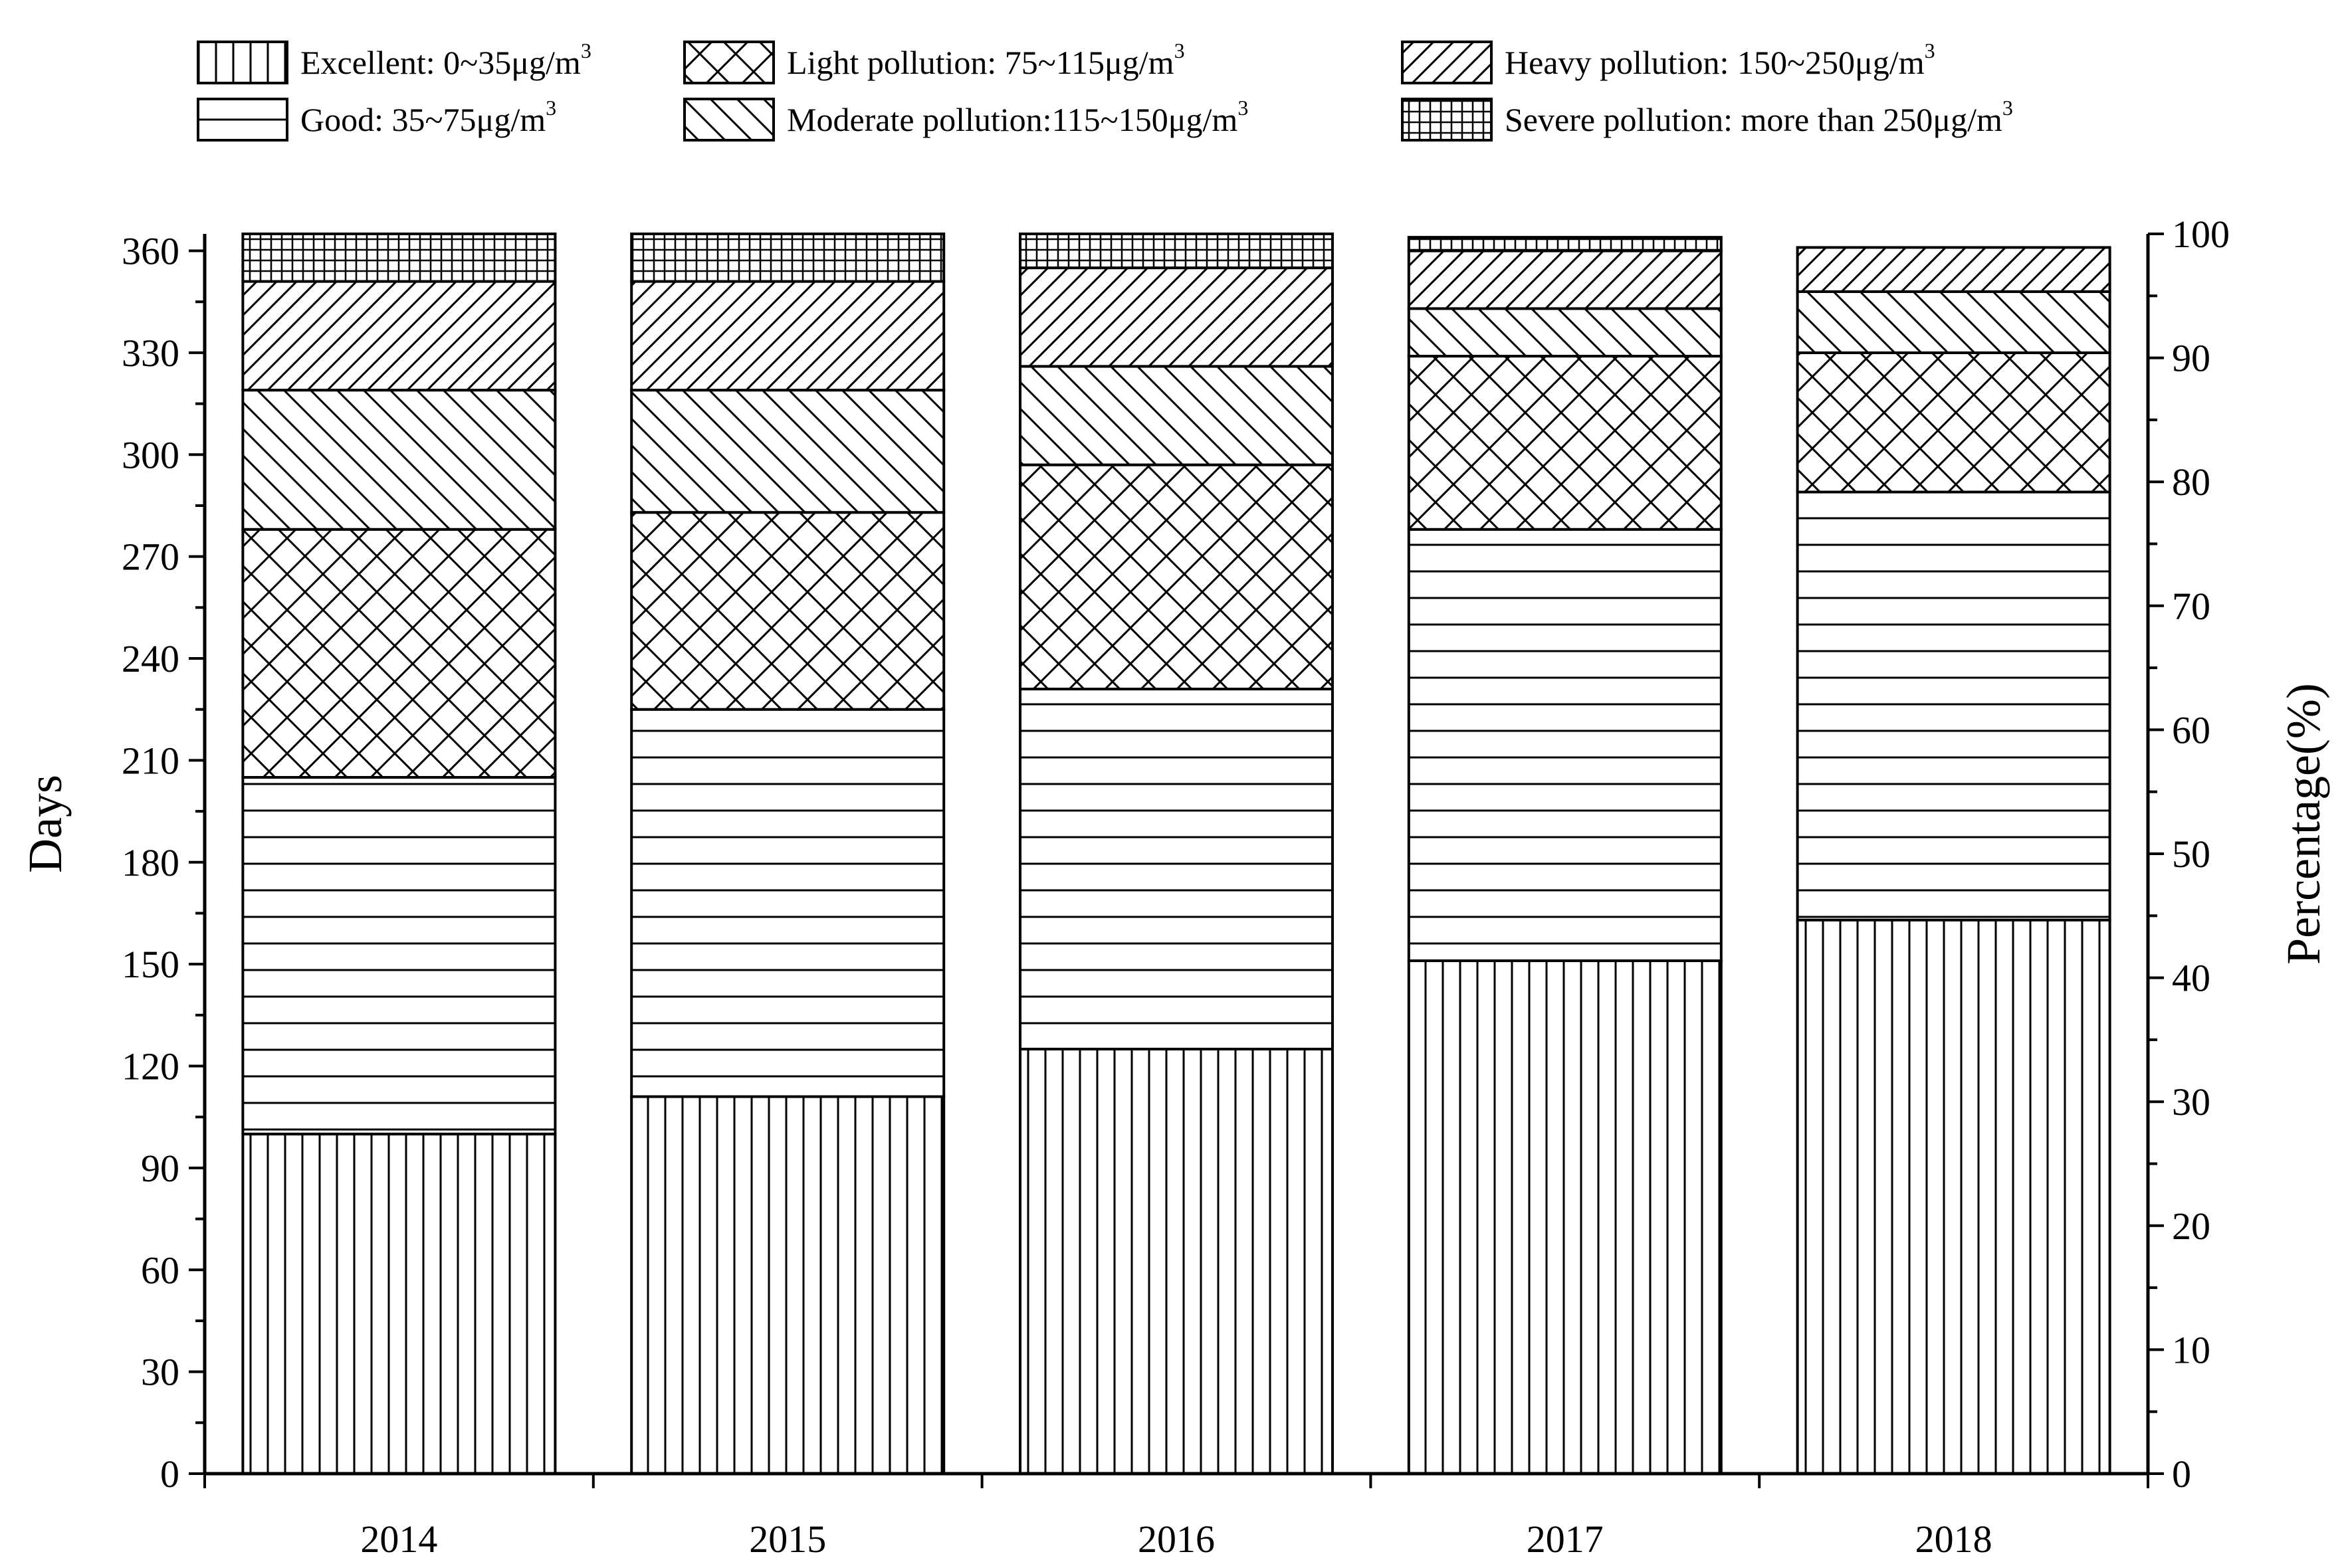 This screenshot has height=1568, width=2352. Describe the element at coordinates (150, 658) in the screenshot. I see `y-tick-label: 240` at that location.